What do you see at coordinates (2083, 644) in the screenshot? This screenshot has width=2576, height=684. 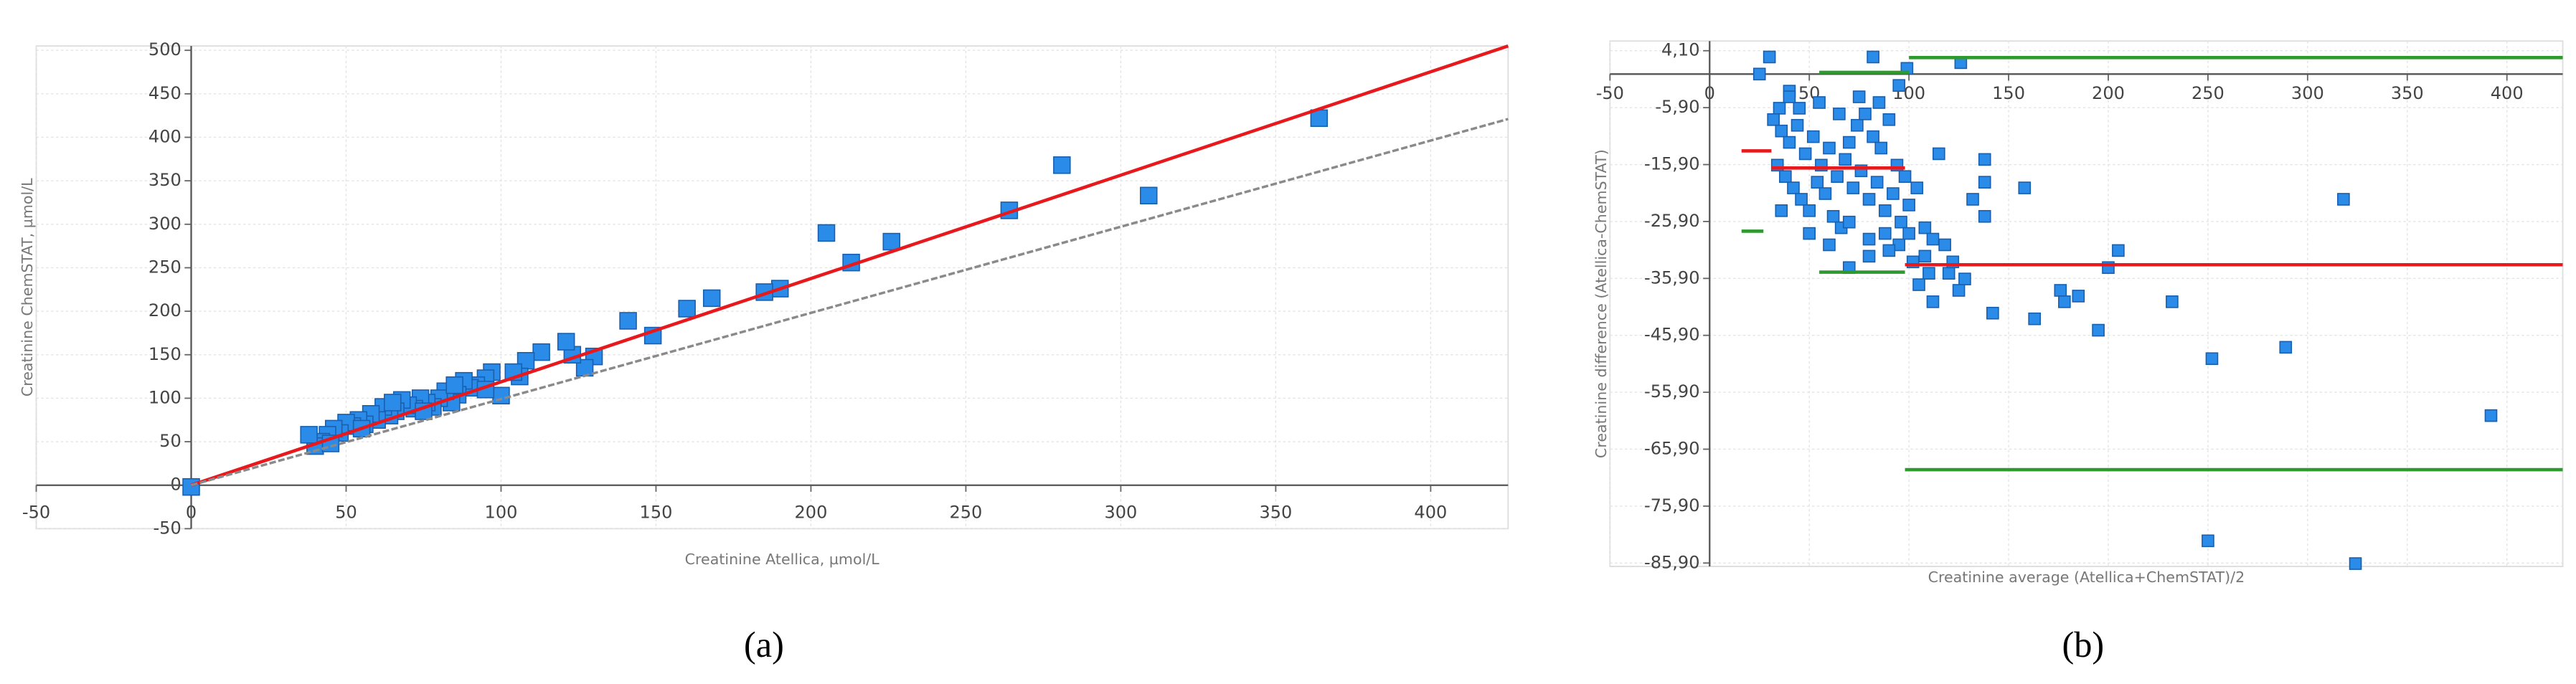 I see `panel-label: (b)` at bounding box center [2083, 644].